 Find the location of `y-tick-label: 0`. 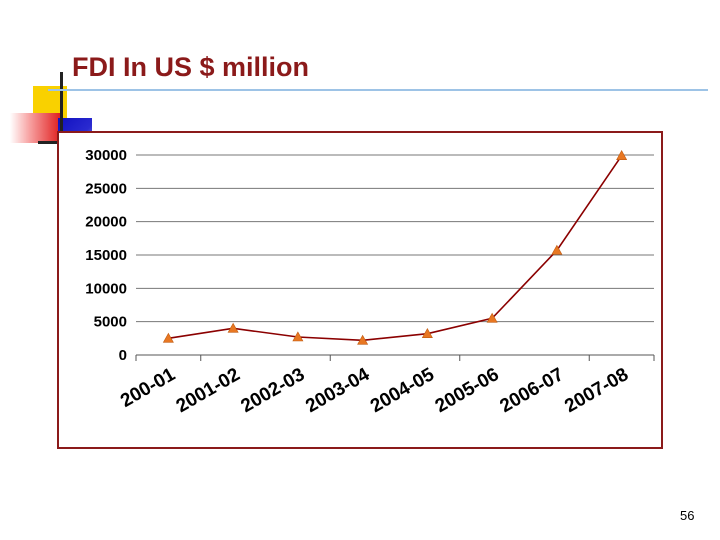

y-tick-label: 0 is located at coordinates (123, 355).